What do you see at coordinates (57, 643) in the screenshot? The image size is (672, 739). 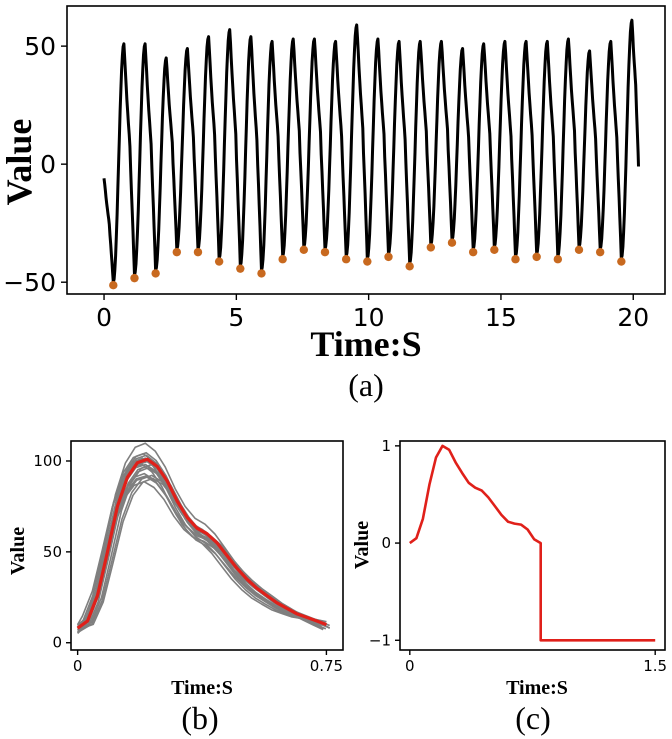 I see `panel-1-ytick-label: 0` at bounding box center [57, 643].